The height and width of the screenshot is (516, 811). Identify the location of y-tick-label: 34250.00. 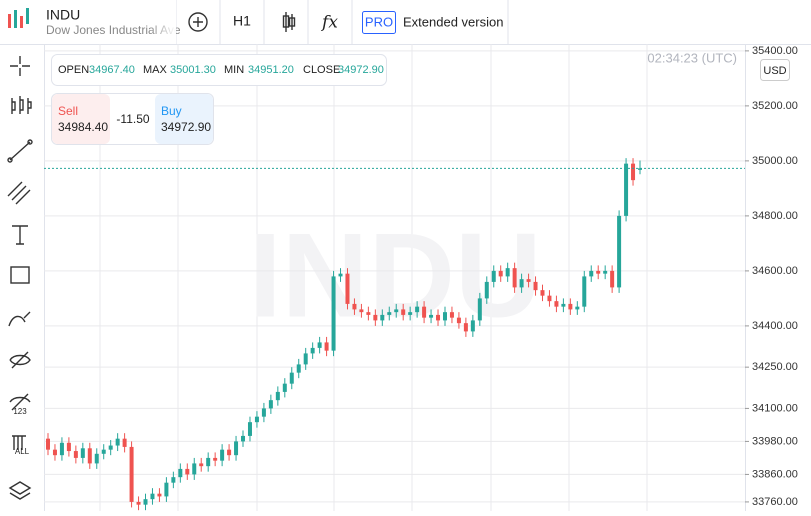
(775, 367).